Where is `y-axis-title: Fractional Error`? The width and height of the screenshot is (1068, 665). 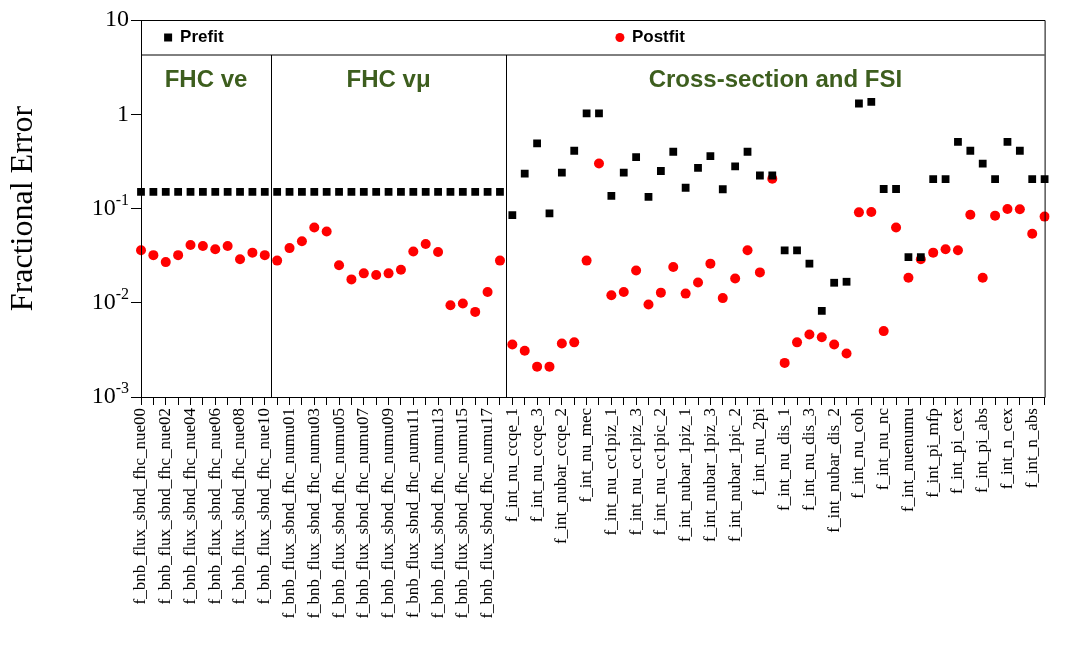 y-axis-title: Fractional Error is located at coordinates (20, 208).